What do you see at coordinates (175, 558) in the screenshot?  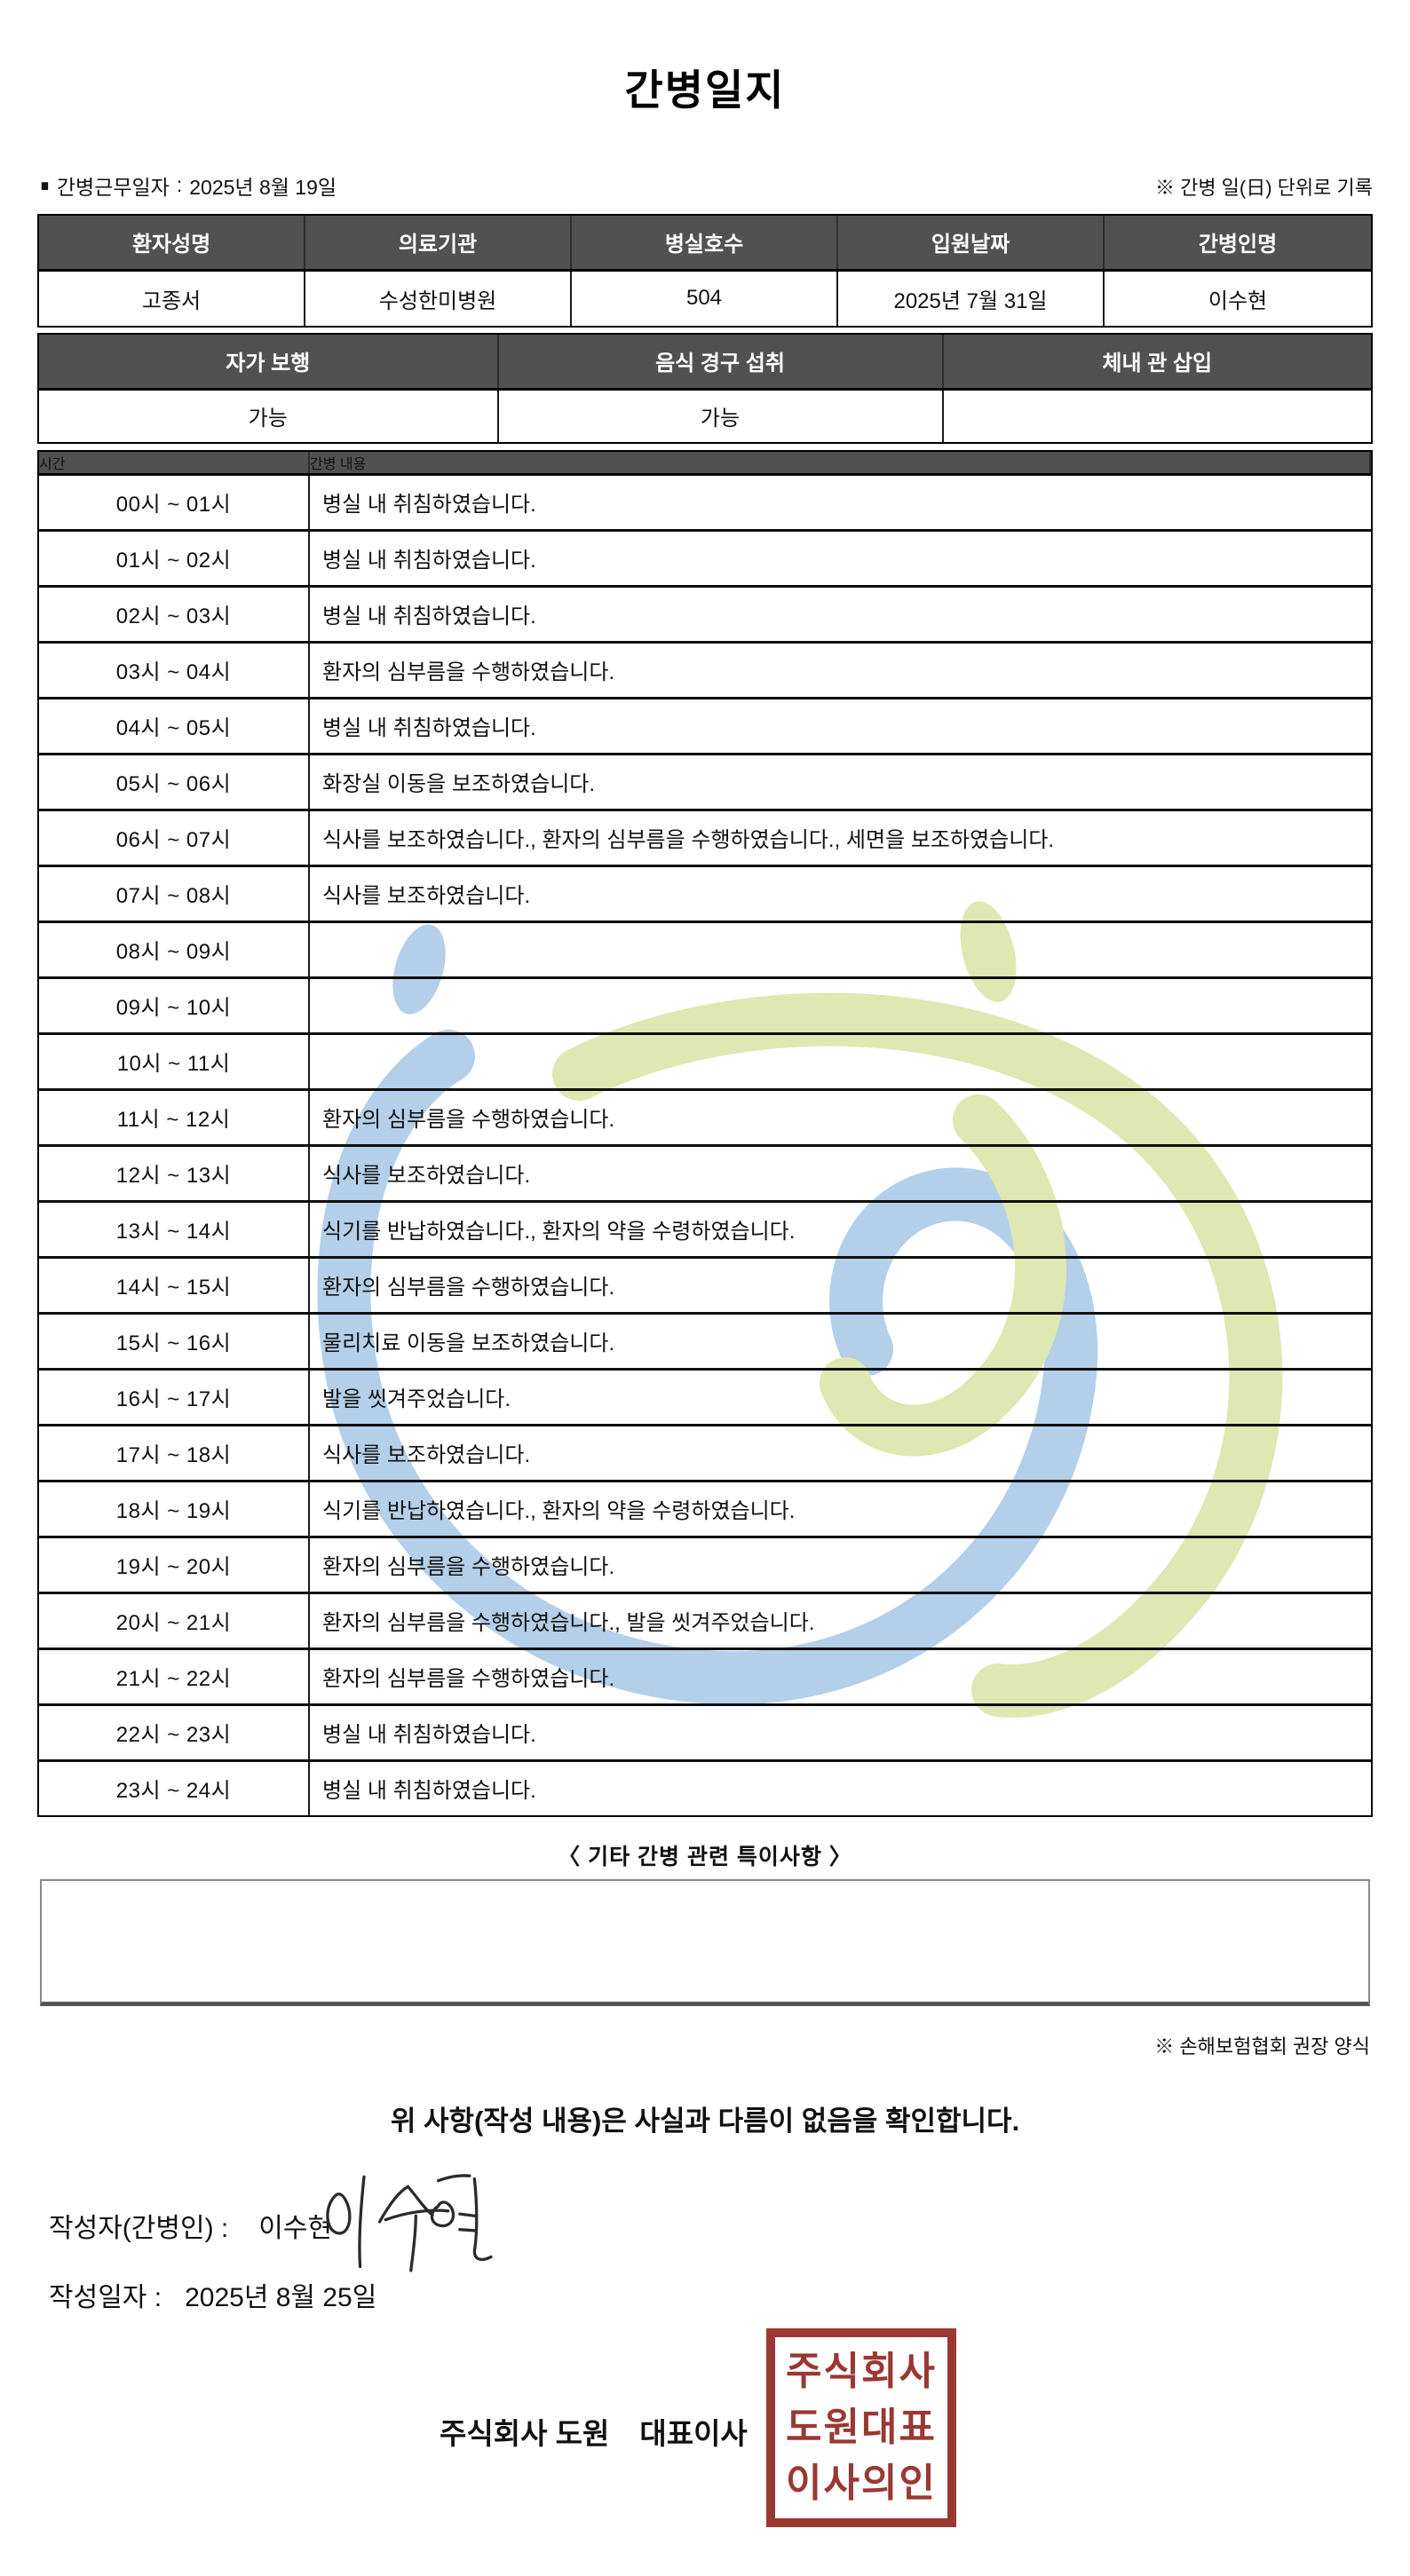 I see `care-log-time-cell: 01시 ~ 02시` at bounding box center [175, 558].